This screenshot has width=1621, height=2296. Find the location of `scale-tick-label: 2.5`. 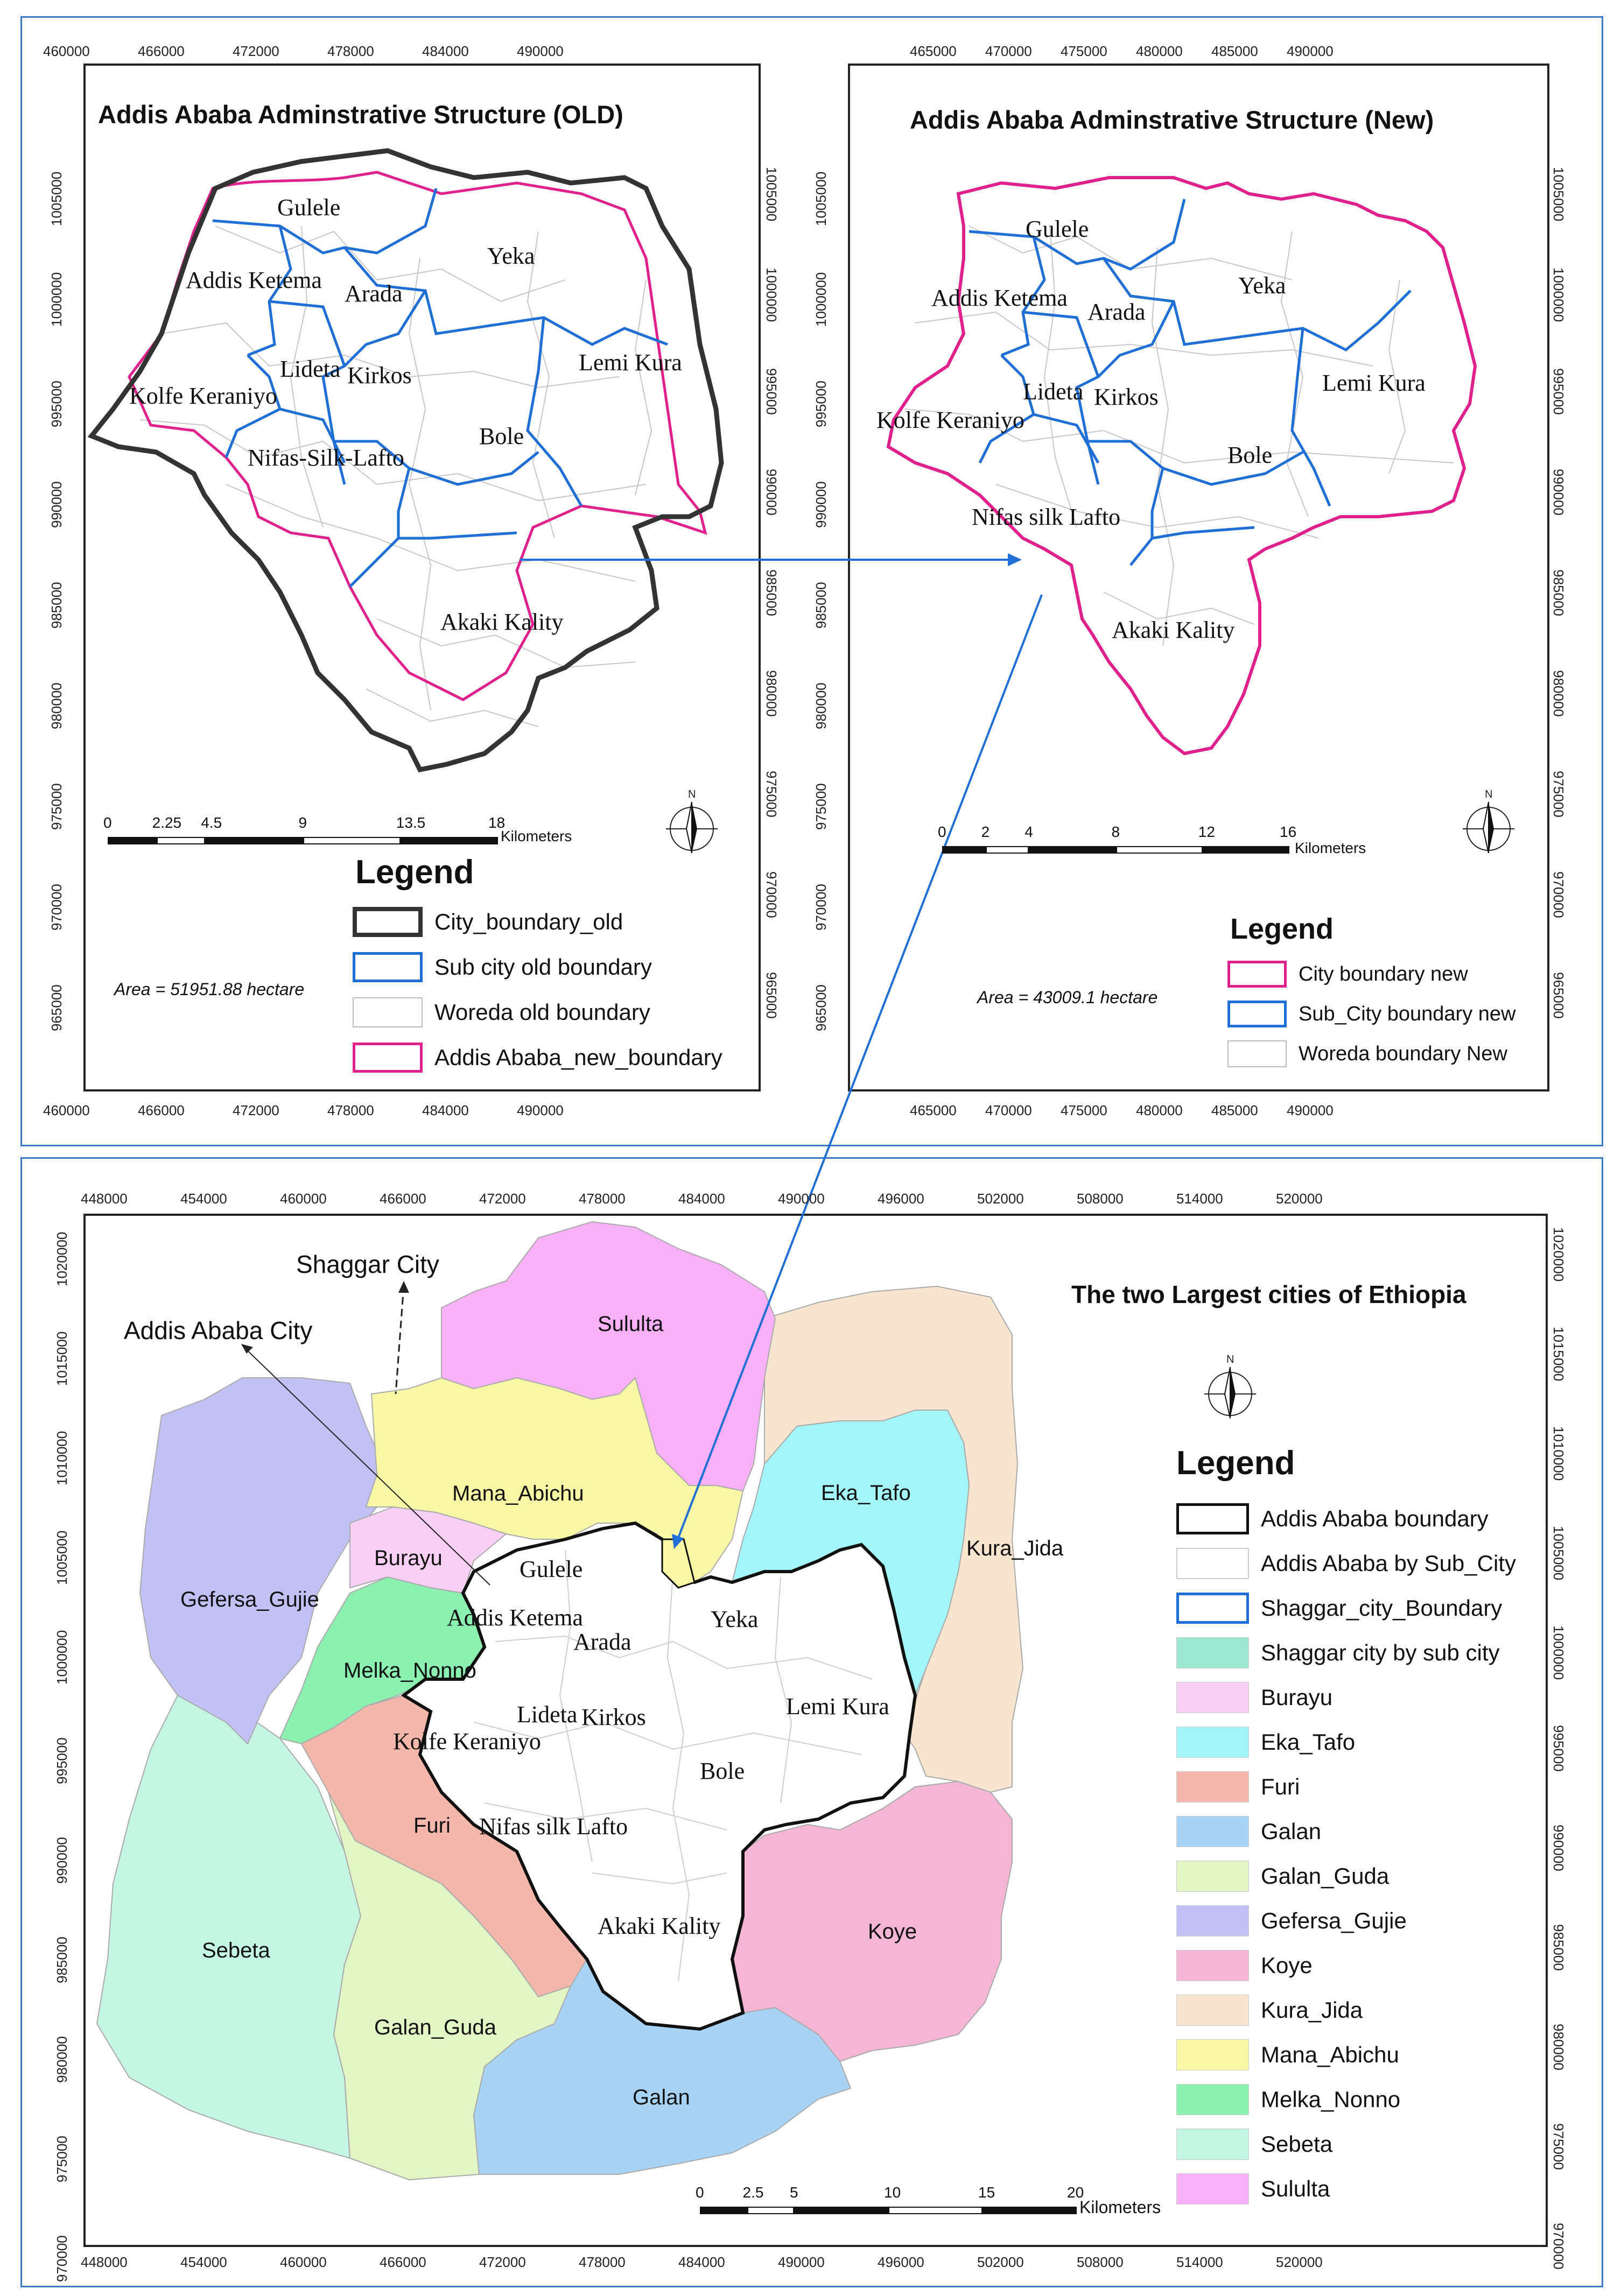

scale-tick-label: 2.5 is located at coordinates (753, 2192).